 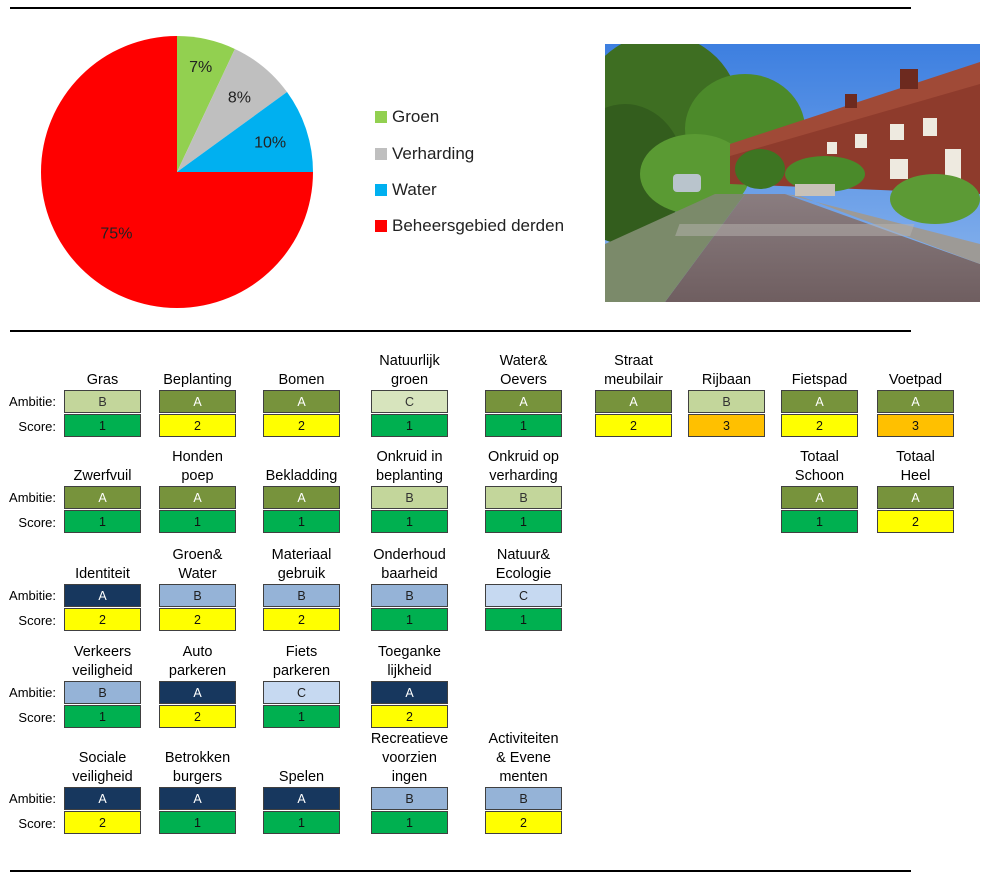 What do you see at coordinates (239, 98) in the screenshot?
I see `pie-data-label: 8%` at bounding box center [239, 98].